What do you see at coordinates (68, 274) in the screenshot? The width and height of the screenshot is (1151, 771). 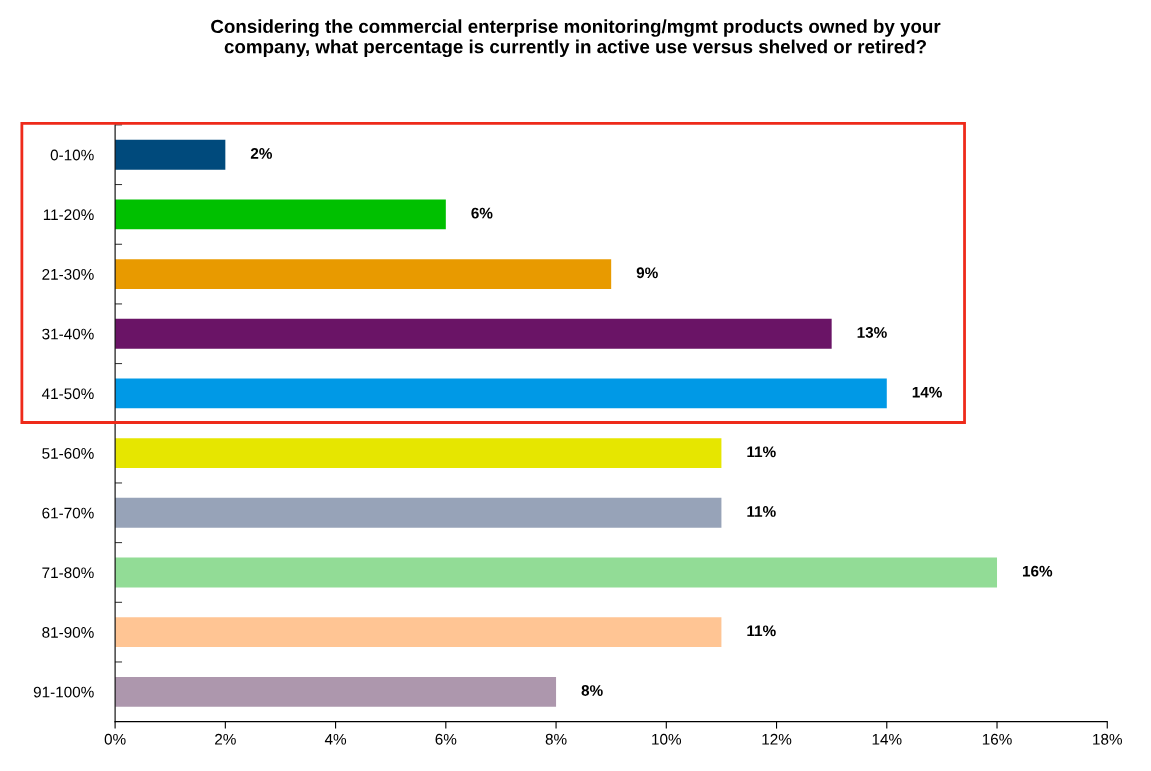 I see `y-tick-label: 21-30%` at bounding box center [68, 274].